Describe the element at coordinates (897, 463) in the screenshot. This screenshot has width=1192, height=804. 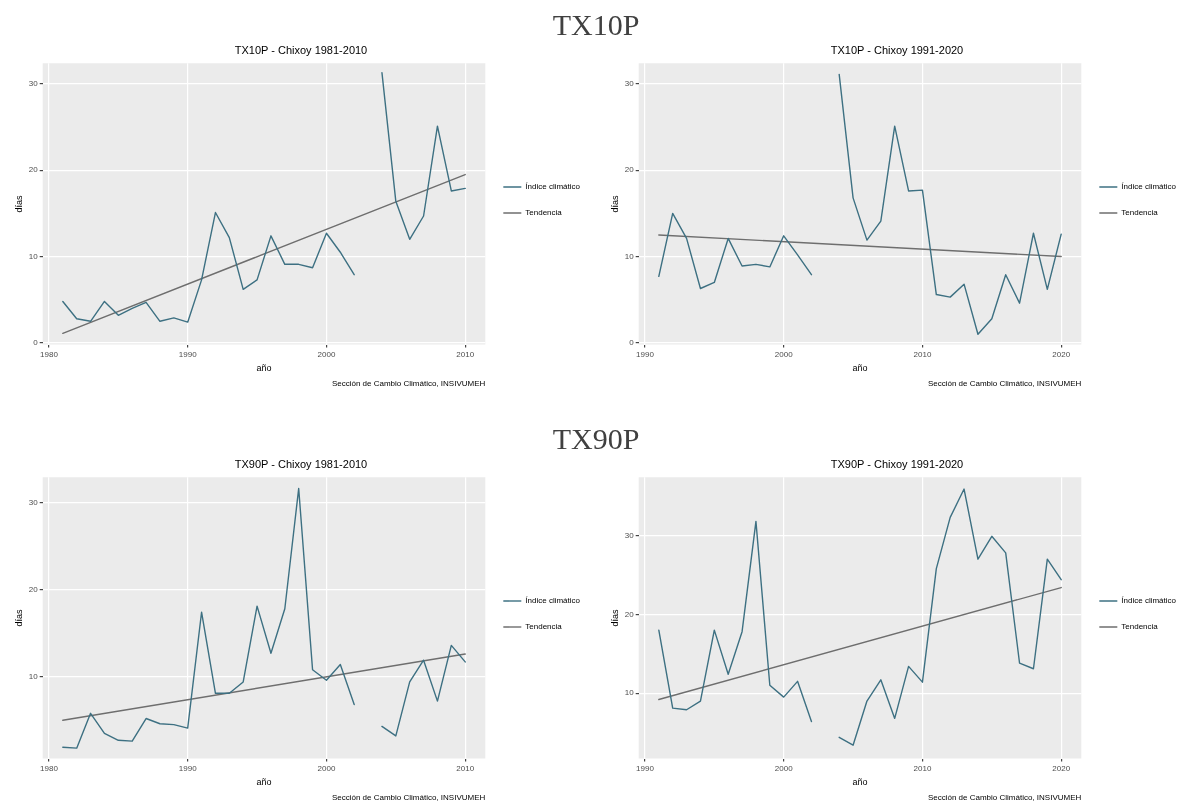
I see `chart-title: TX90P - Chixoy 1991-2020` at that location.